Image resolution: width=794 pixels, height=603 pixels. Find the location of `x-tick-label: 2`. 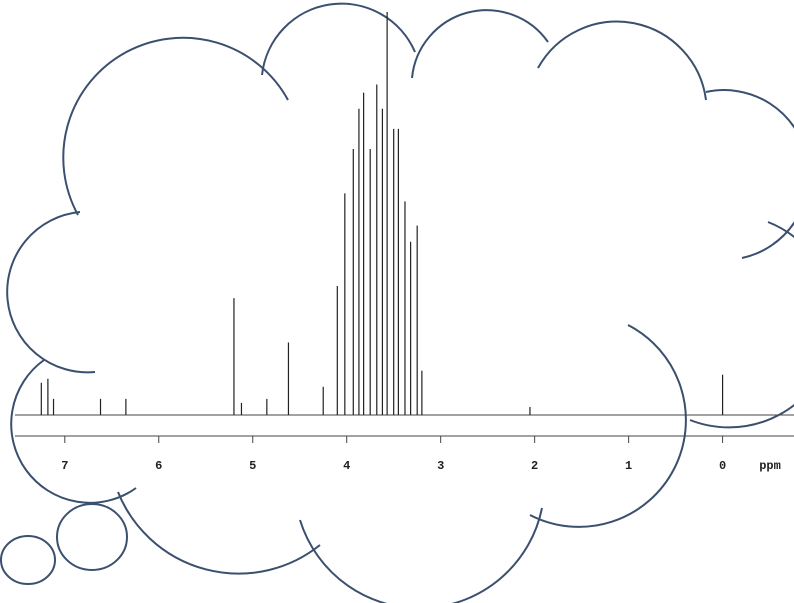

x-tick-label: 2 is located at coordinates (534, 466).